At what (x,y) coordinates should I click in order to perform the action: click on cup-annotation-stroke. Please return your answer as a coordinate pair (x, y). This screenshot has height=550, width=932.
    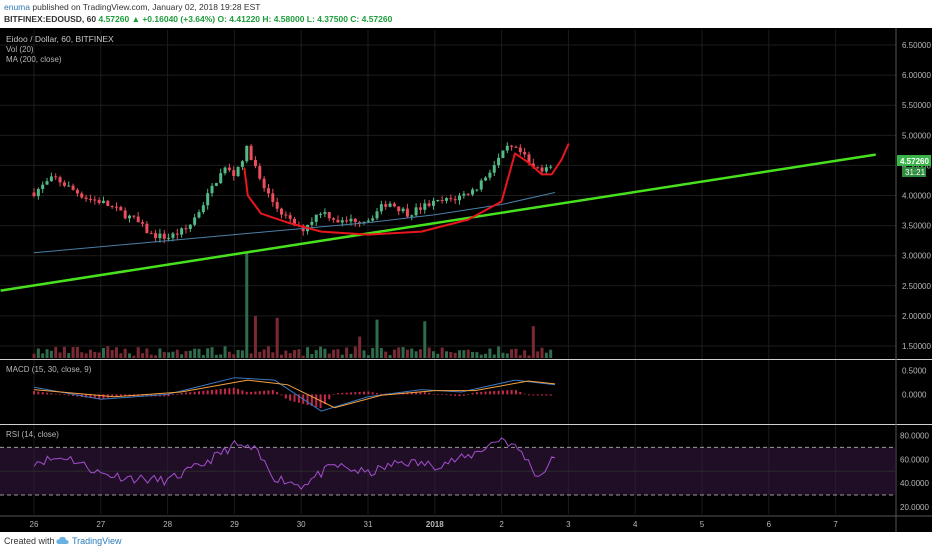
    Looking at the image, I should click on (406, 189).